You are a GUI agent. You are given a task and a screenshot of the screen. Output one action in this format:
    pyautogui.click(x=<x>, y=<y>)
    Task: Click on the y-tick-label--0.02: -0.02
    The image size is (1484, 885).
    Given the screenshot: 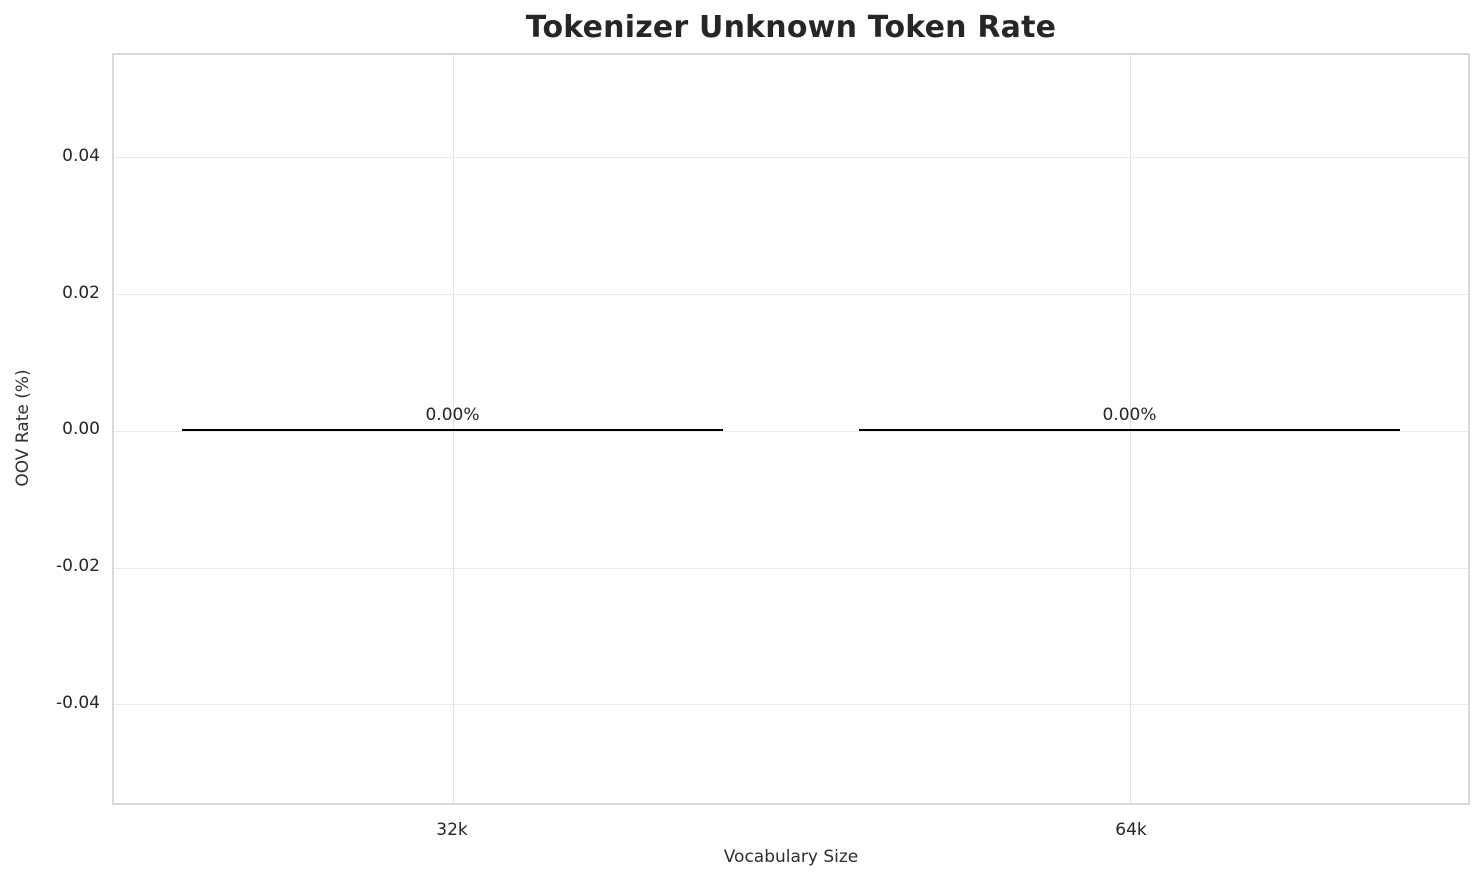 What is the action you would take?
    pyautogui.click(x=78, y=566)
    